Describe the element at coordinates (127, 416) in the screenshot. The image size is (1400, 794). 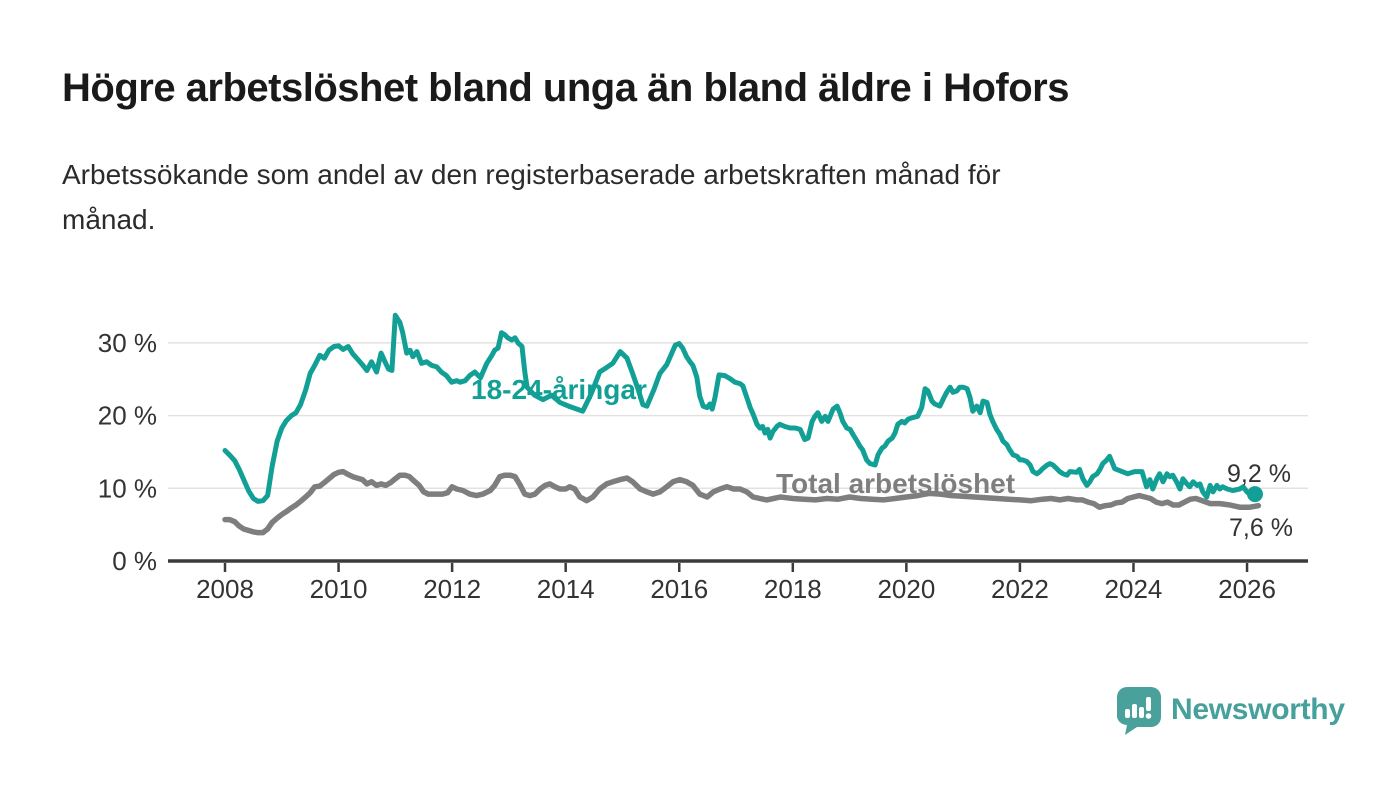
I see `y-tick-label: 20 %` at that location.